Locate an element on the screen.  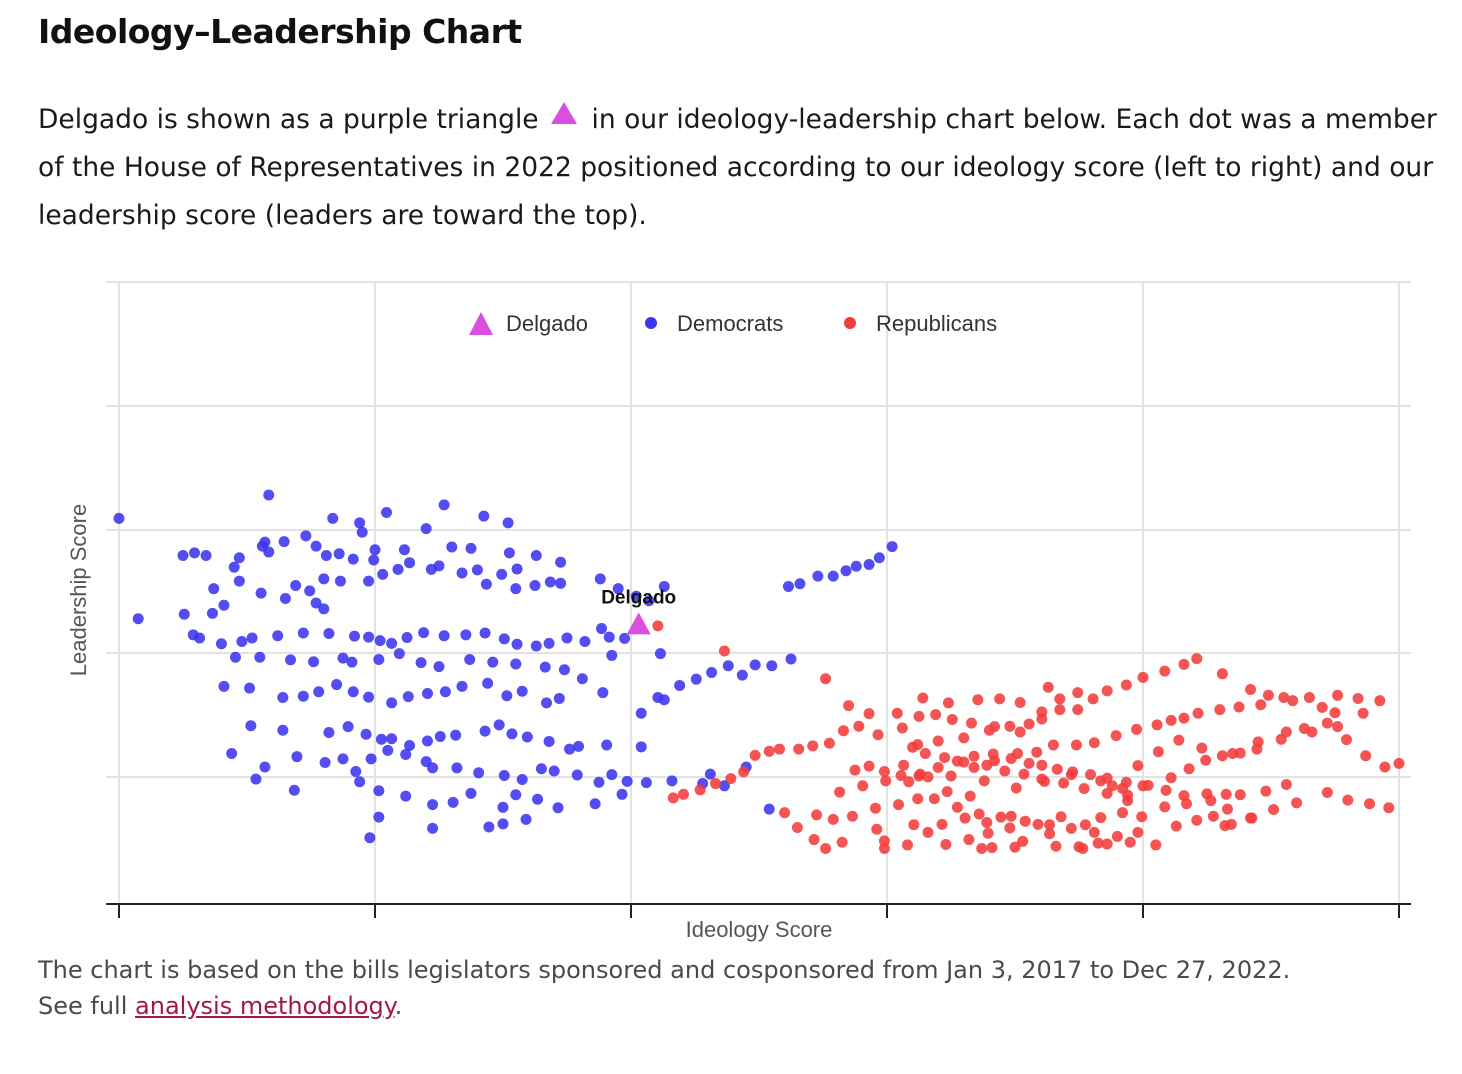
footnote-see-full: See full is located at coordinates (83, 1006).